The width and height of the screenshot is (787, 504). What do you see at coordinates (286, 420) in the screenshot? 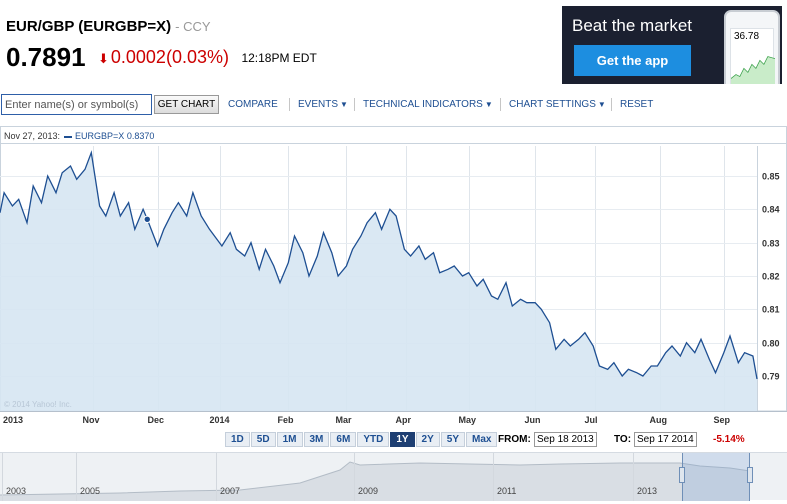
I see `x-tick-label: Feb` at bounding box center [286, 420].